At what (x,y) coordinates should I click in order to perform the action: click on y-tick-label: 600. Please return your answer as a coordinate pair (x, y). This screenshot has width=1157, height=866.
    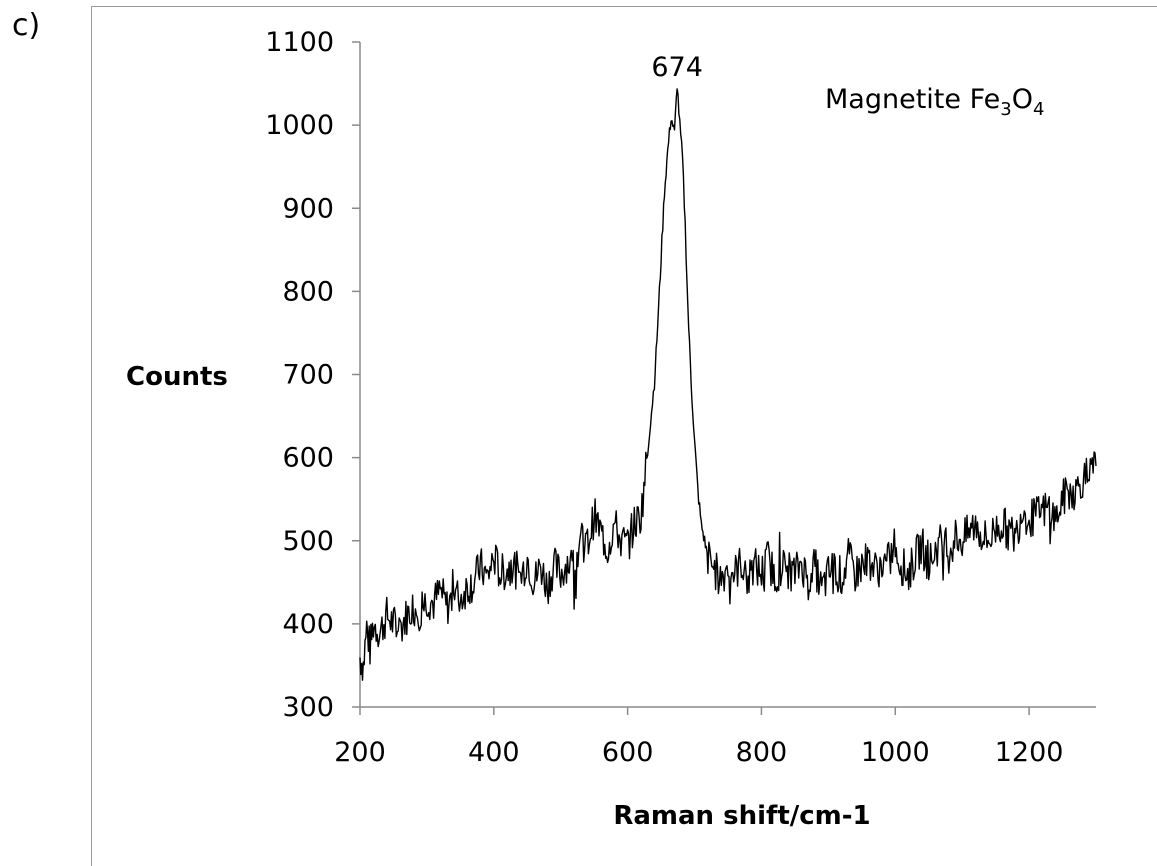
    Looking at the image, I should click on (308, 458).